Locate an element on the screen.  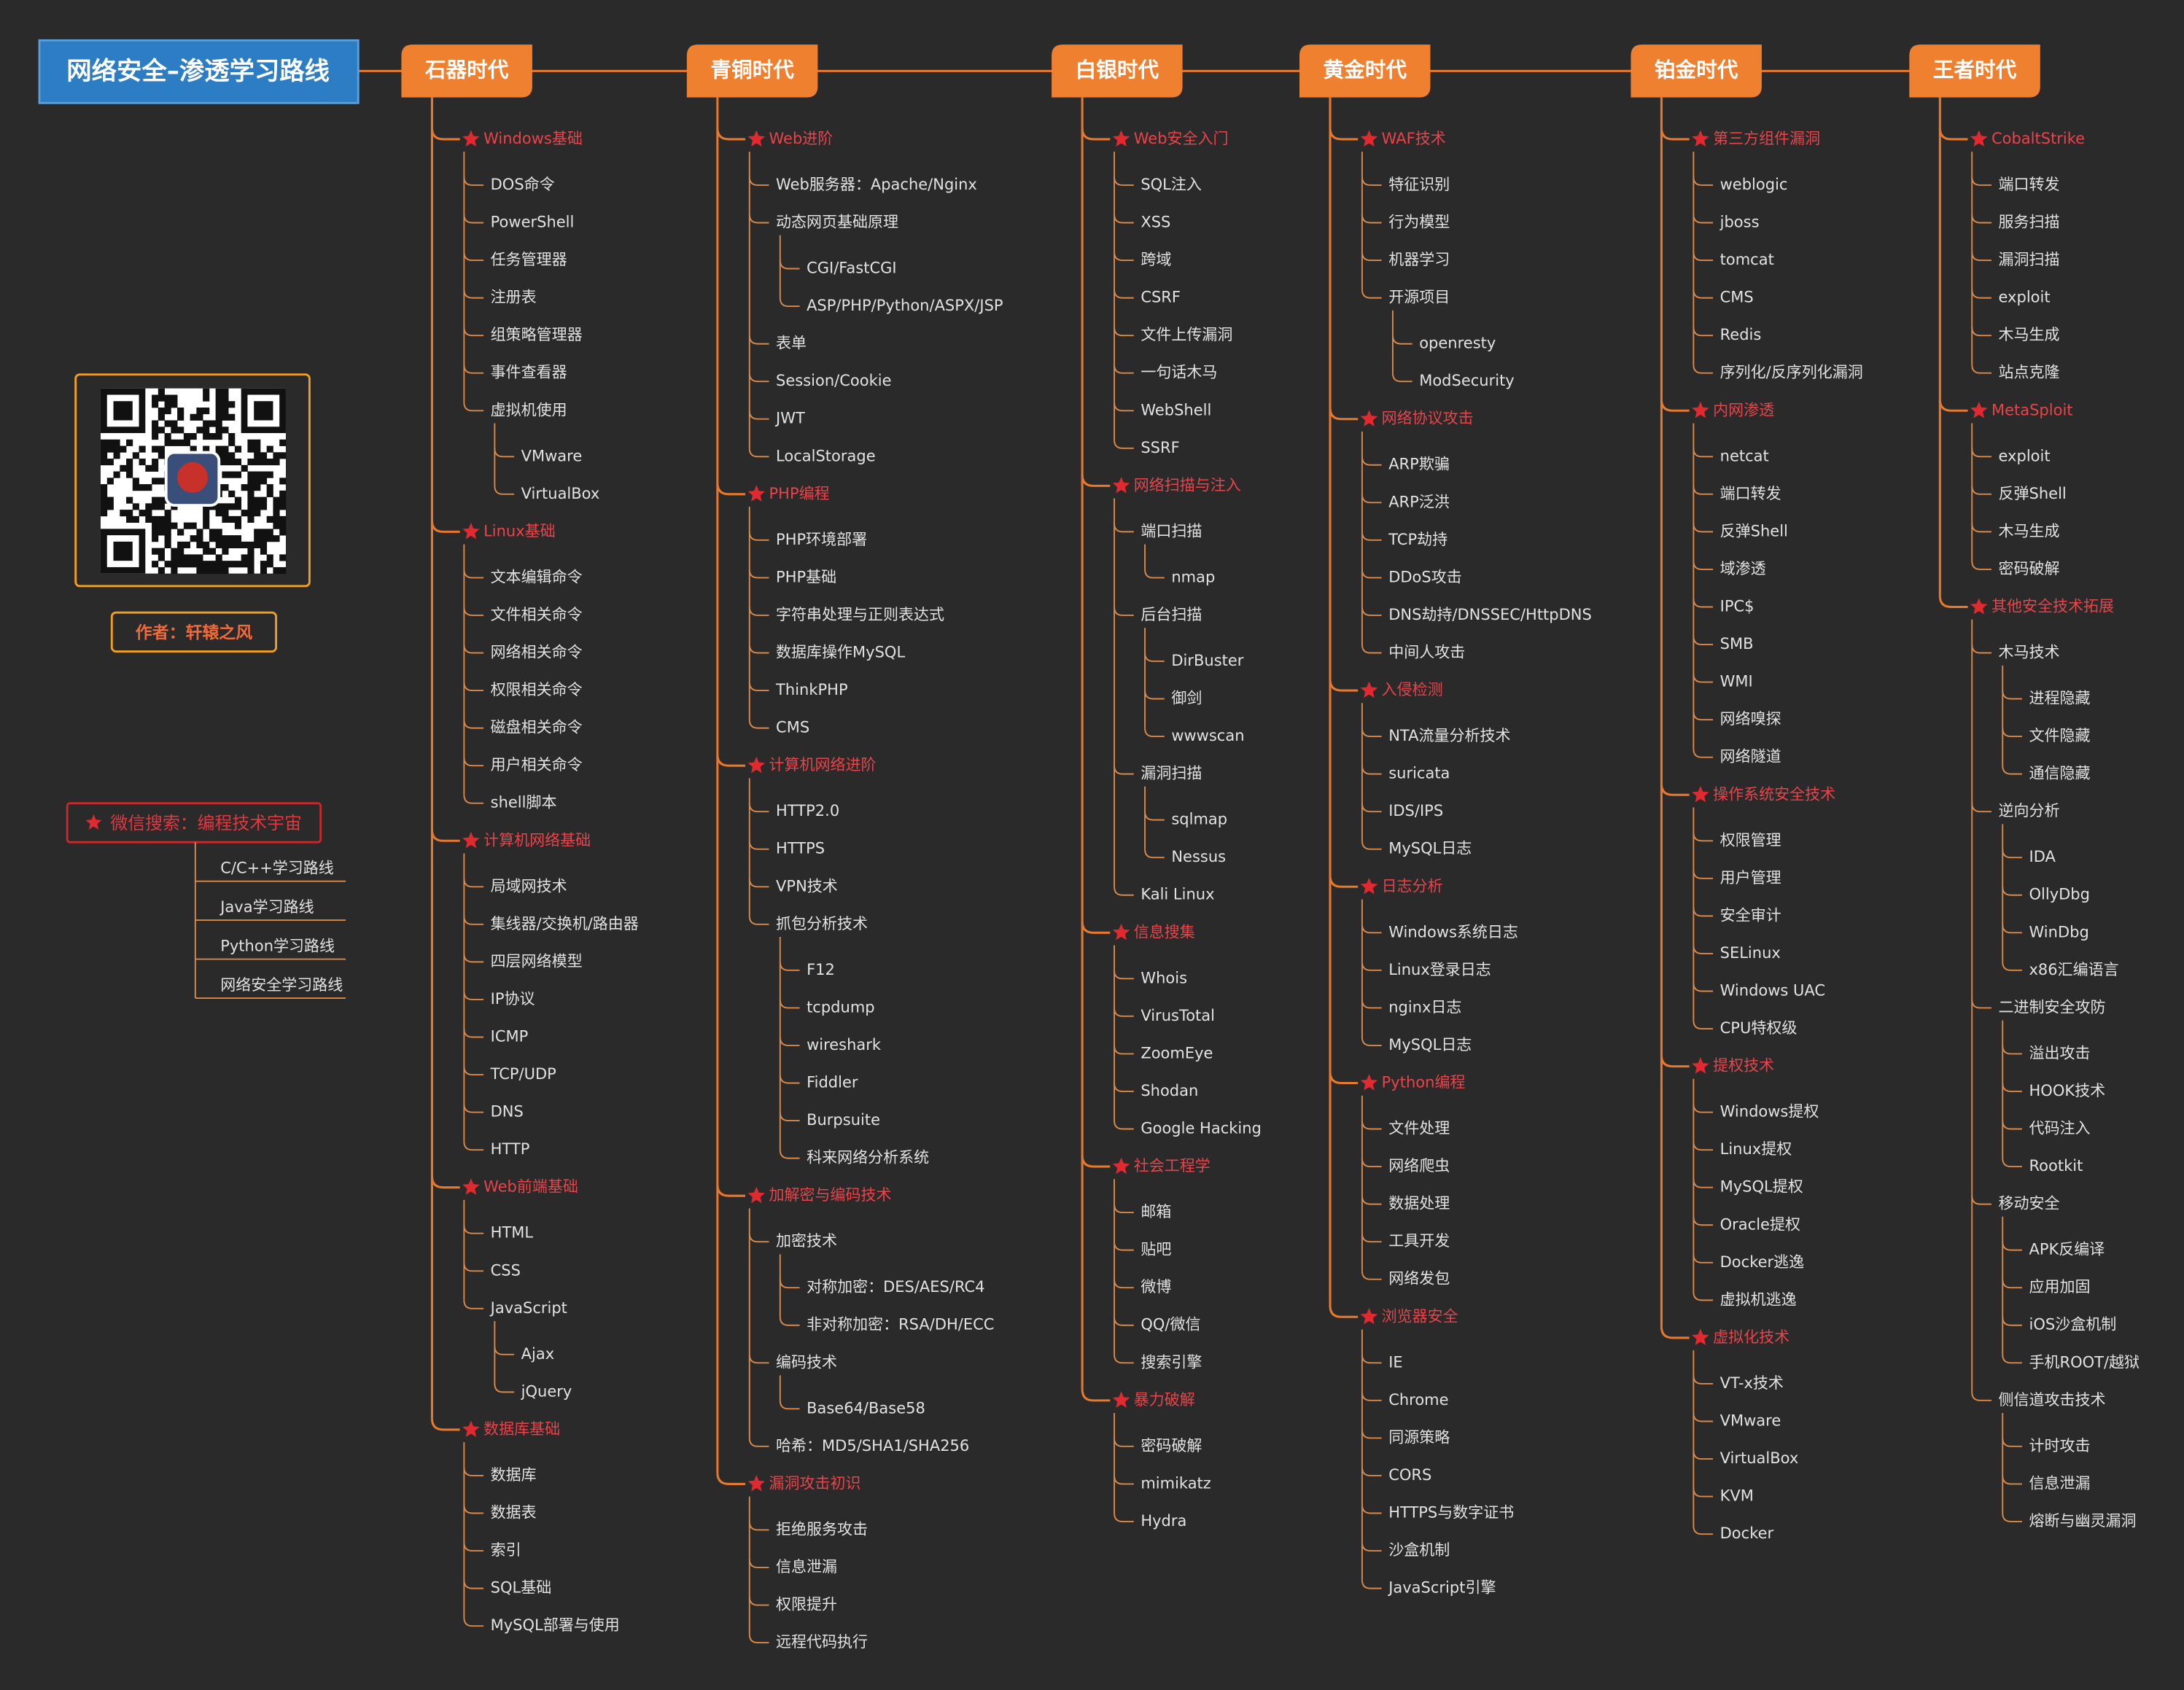
leaf: 文件相关命令 is located at coordinates (537, 614).